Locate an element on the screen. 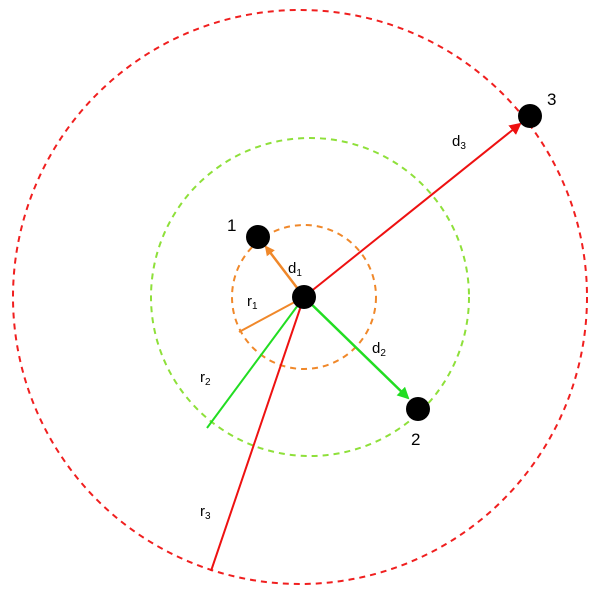 Image resolution: width=590 pixels, height=592 pixels. center-point is located at coordinates (304, 297).